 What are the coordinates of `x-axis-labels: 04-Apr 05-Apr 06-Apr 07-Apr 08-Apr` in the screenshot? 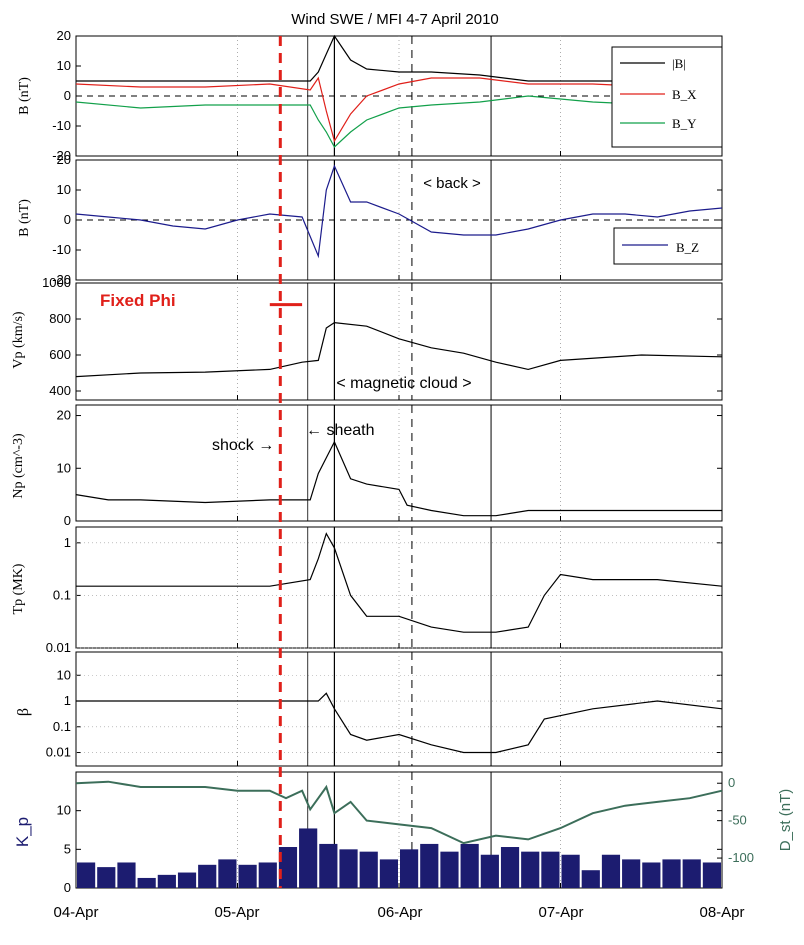 It's located at (398, 912).